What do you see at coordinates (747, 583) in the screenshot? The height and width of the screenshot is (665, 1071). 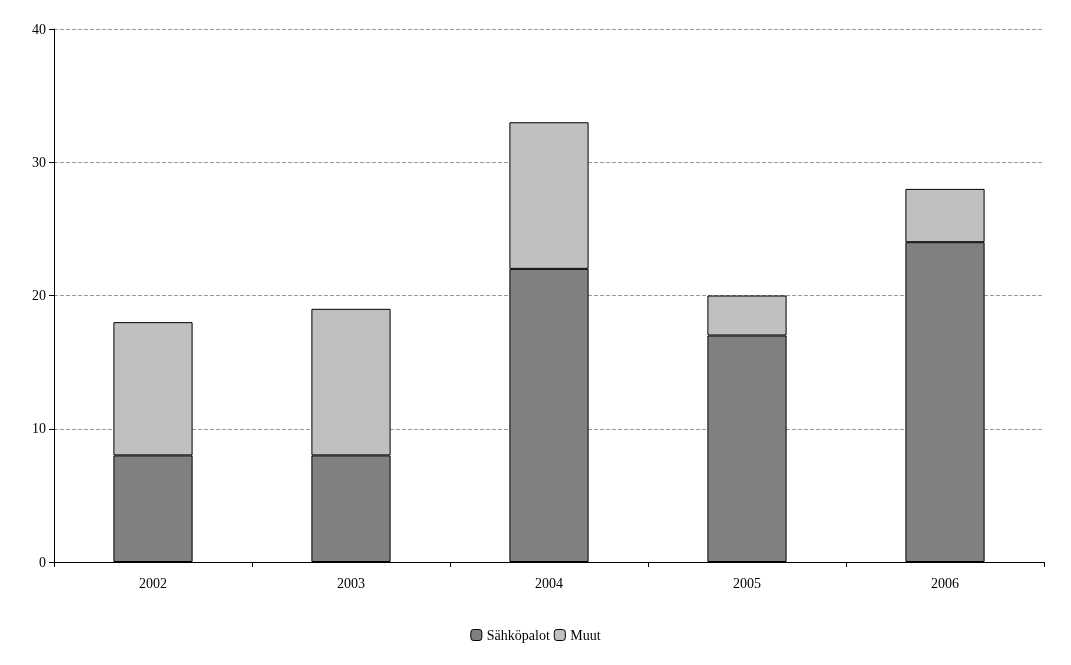 I see `x-tick-label: 2005` at bounding box center [747, 583].